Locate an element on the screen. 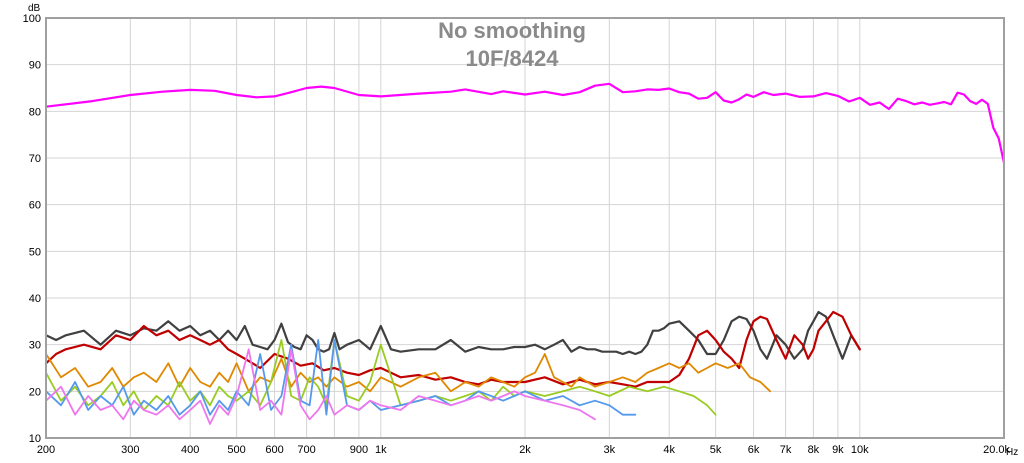 The image size is (1024, 463). y-tick-label: 100 is located at coordinates (32, 19).